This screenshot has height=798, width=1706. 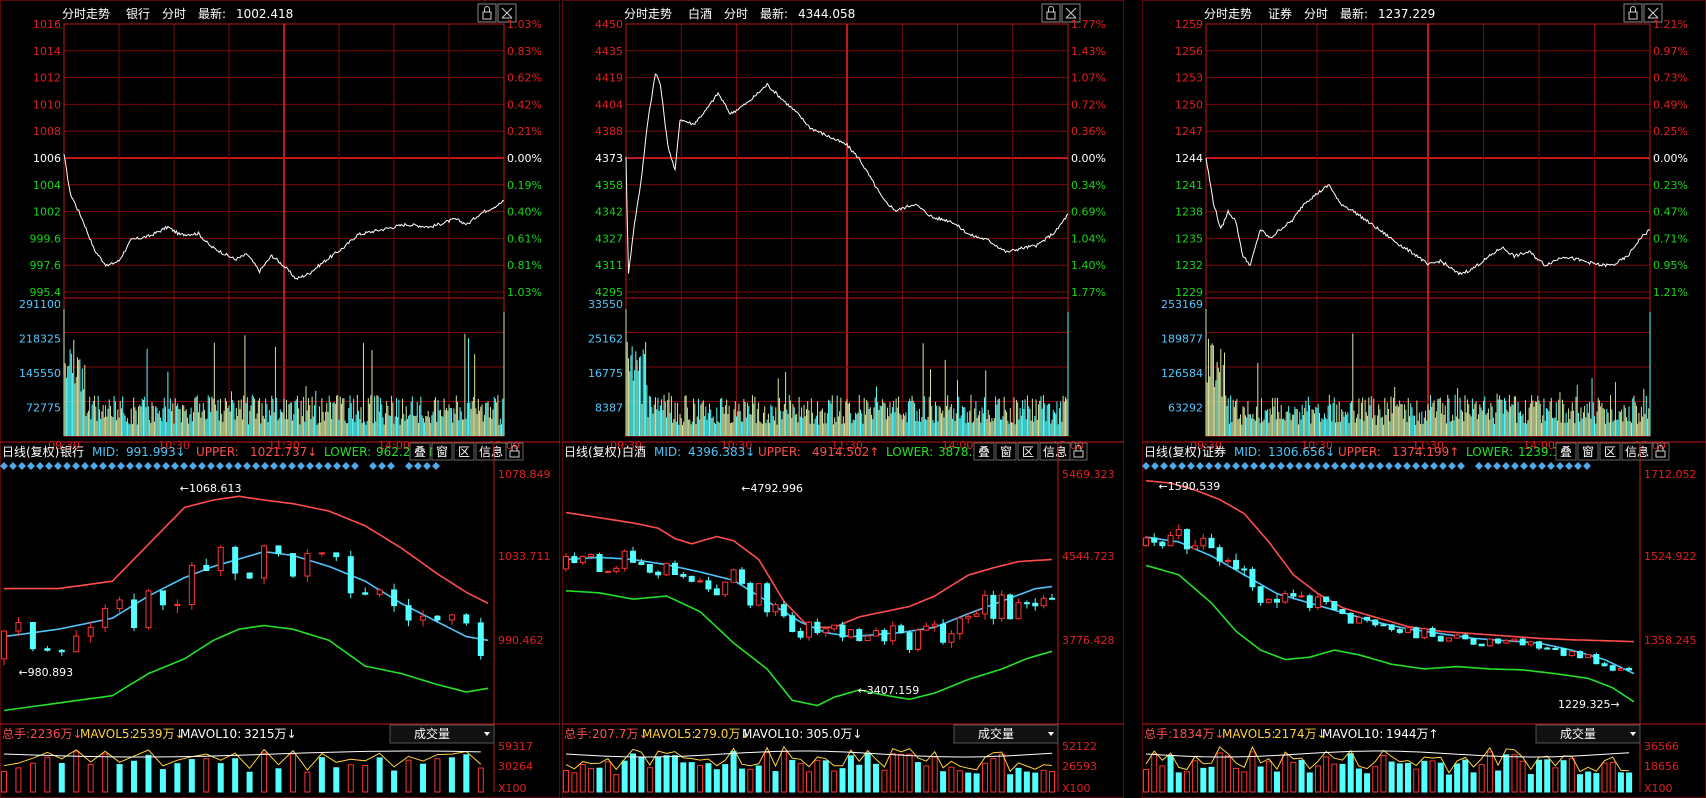 What do you see at coordinates (809, 648) in the screenshot?
I see `boll-lower-line` at bounding box center [809, 648].